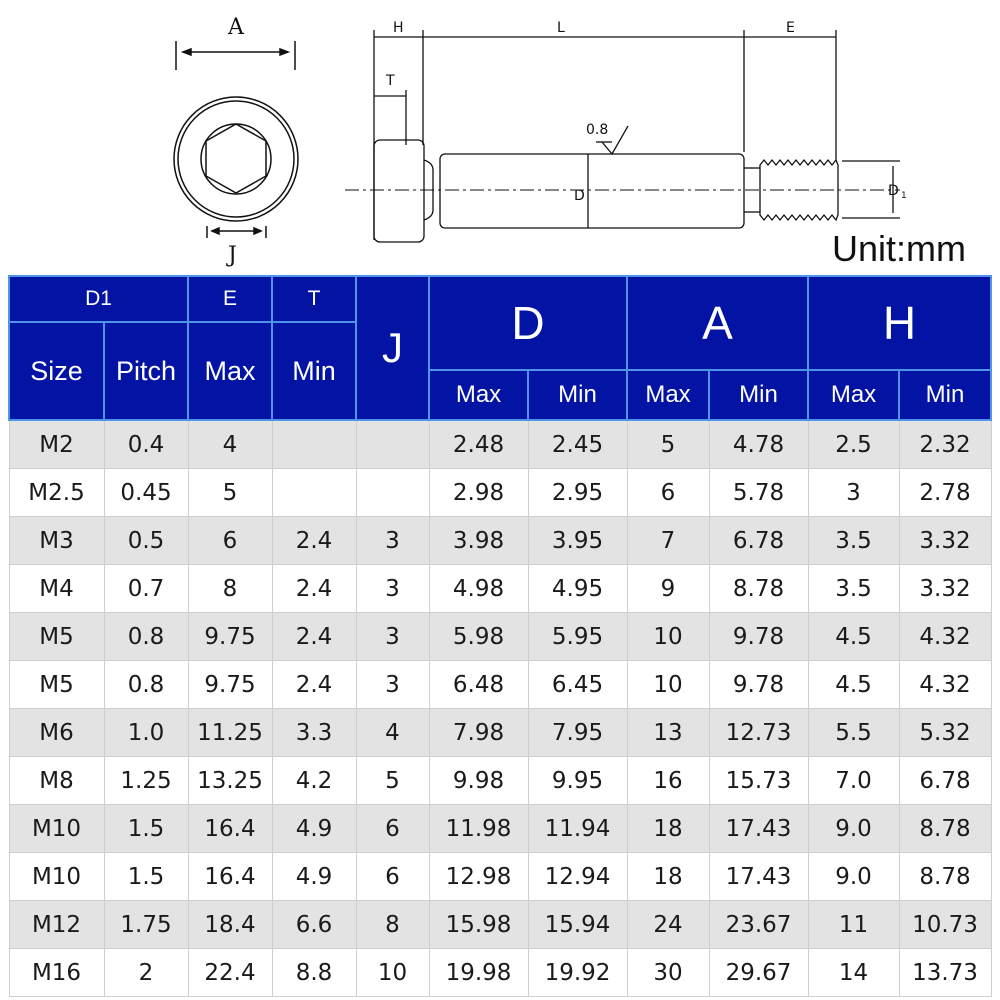 This screenshot has height=1000, width=1000. Describe the element at coordinates (668, 395) in the screenshot. I see `header-a-max: Max` at that location.